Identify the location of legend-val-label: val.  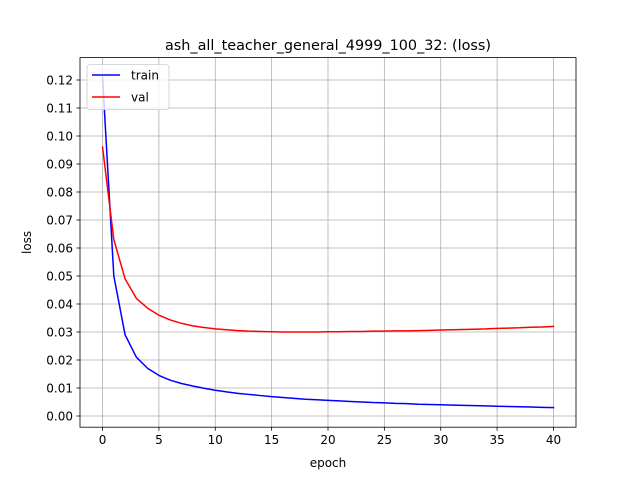
(140, 98).